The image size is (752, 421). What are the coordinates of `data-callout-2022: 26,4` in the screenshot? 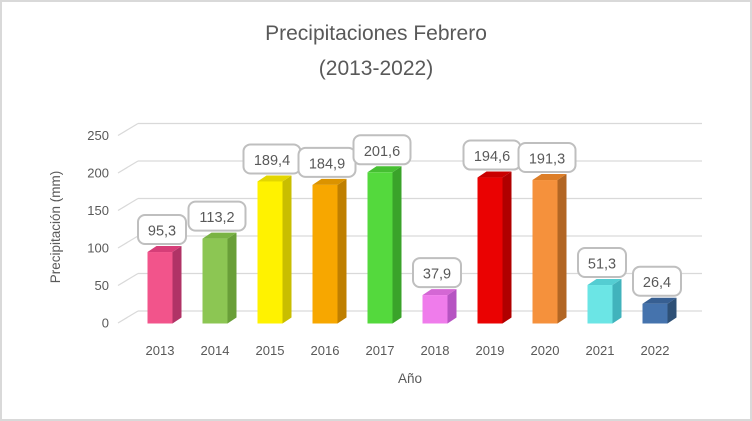 It's located at (657, 281).